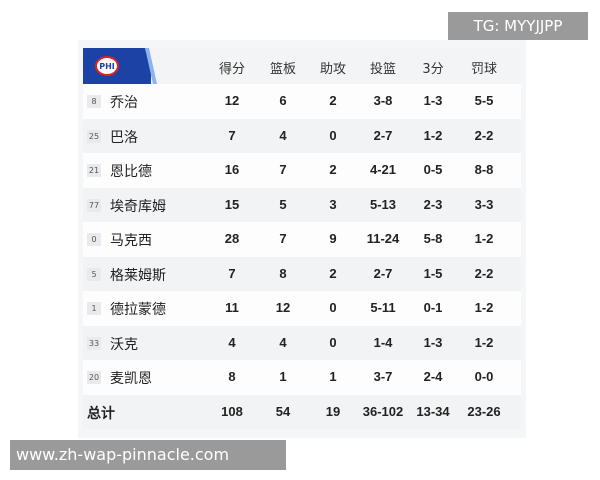 This screenshot has height=480, width=600. What do you see at coordinates (302, 342) in the screenshot?
I see `player-row: 33 沃克 4 4 0 1-4 1-3 1-2` at bounding box center [302, 342].